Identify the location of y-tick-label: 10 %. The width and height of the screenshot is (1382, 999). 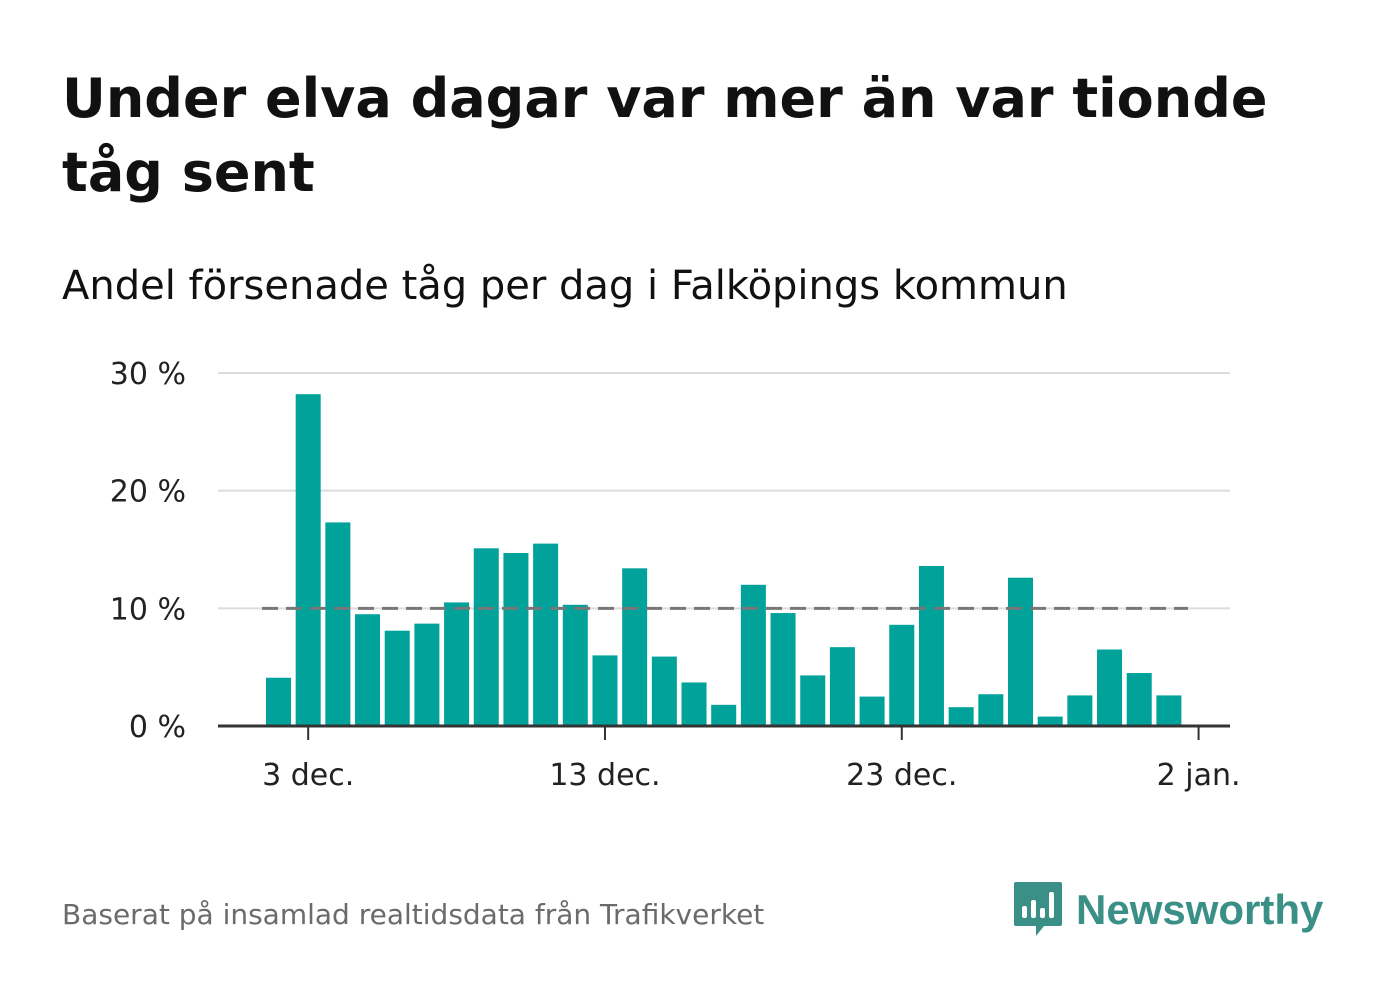
(148, 609).